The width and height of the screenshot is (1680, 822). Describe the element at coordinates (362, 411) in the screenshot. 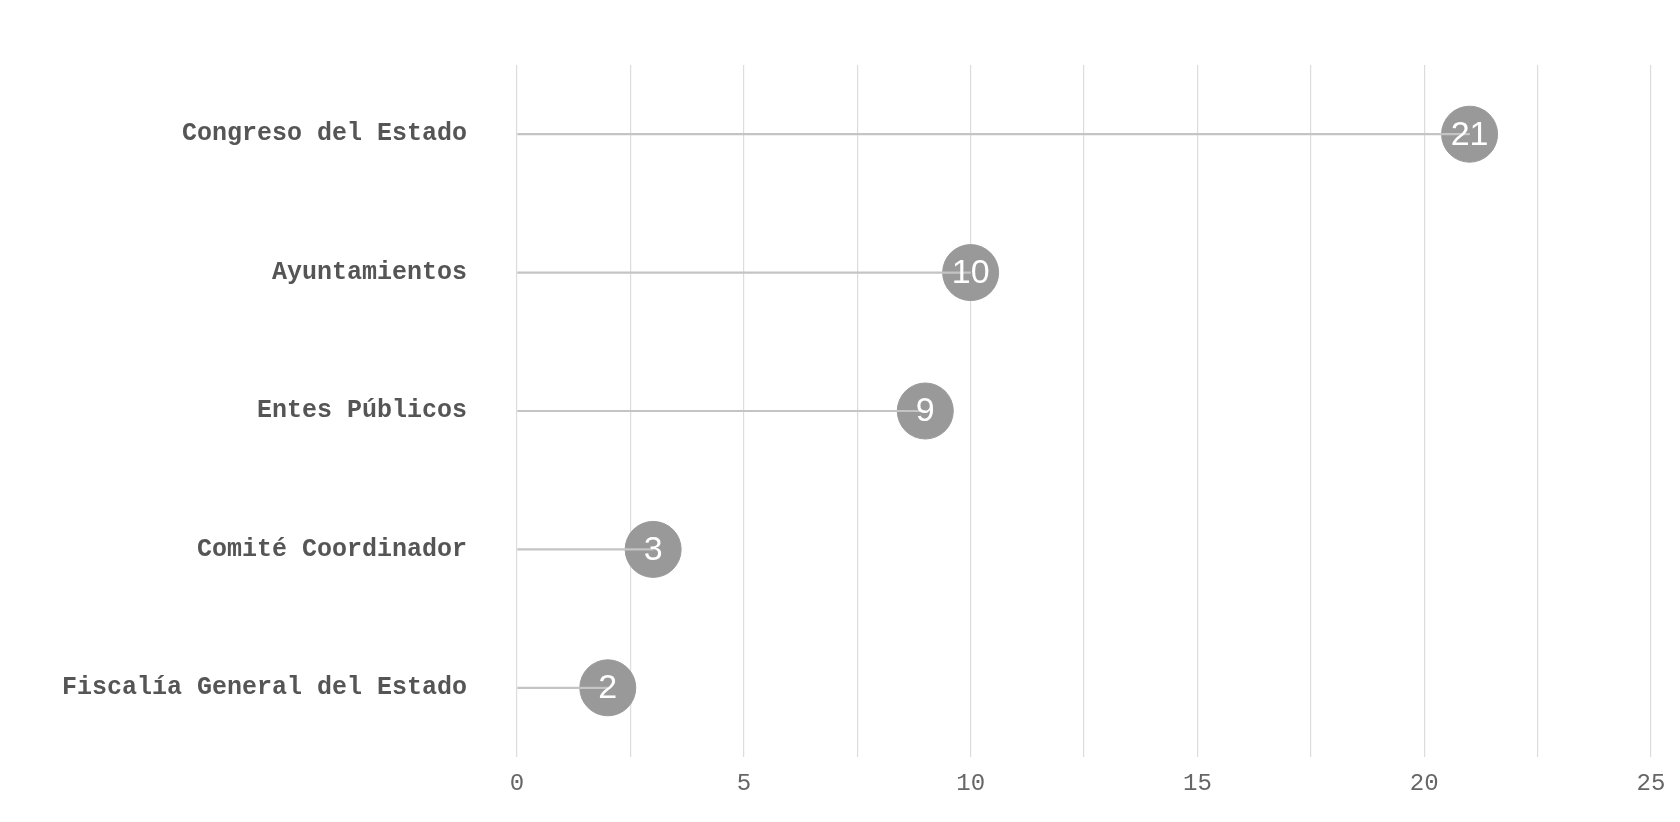

I see `y-tick-label: Entes Públicos` at that location.